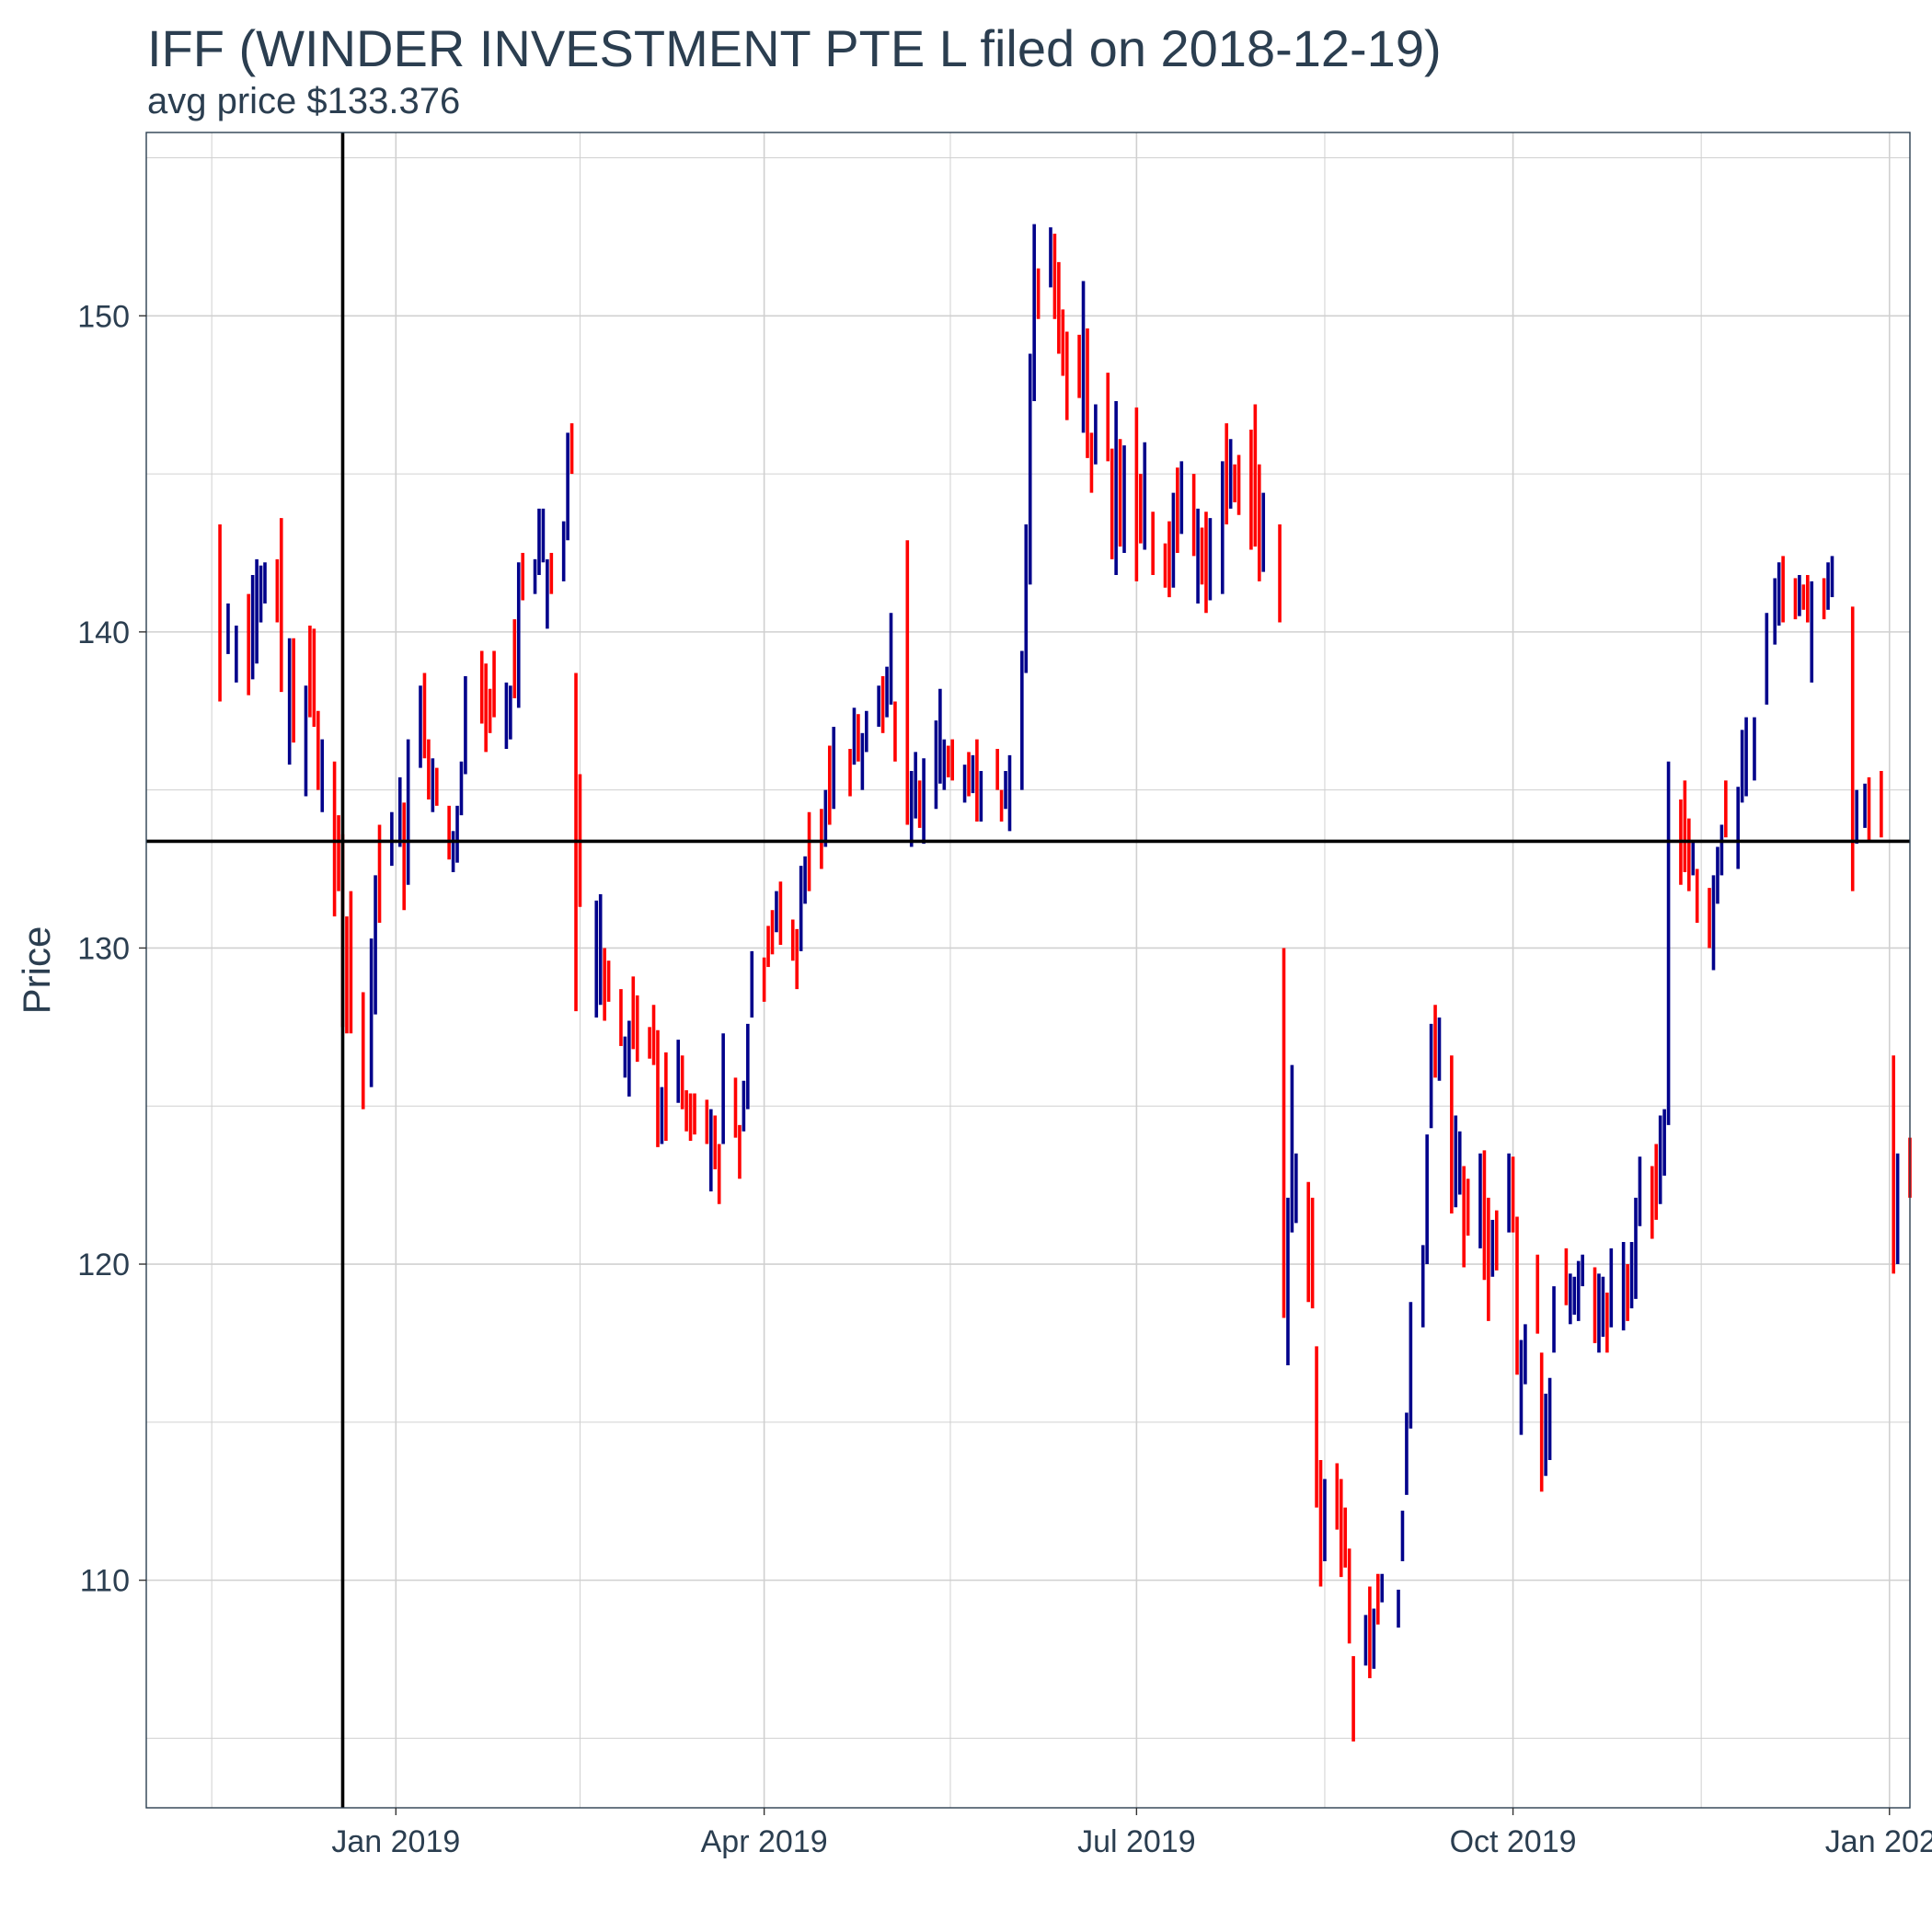  I want to click on y-tick-label: 150, so click(103, 316).